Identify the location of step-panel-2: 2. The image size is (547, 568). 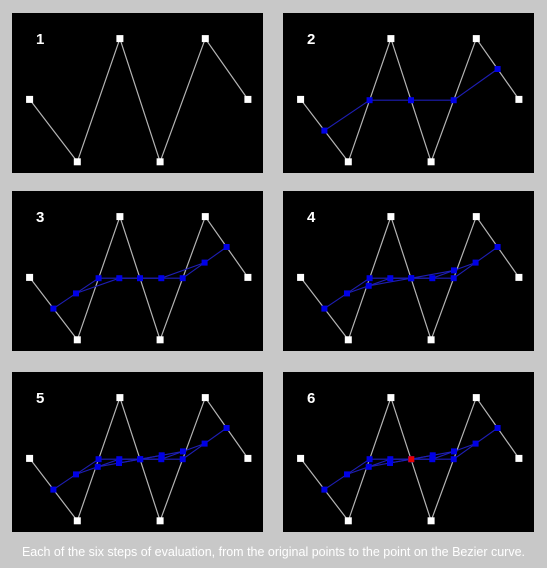
(408, 93).